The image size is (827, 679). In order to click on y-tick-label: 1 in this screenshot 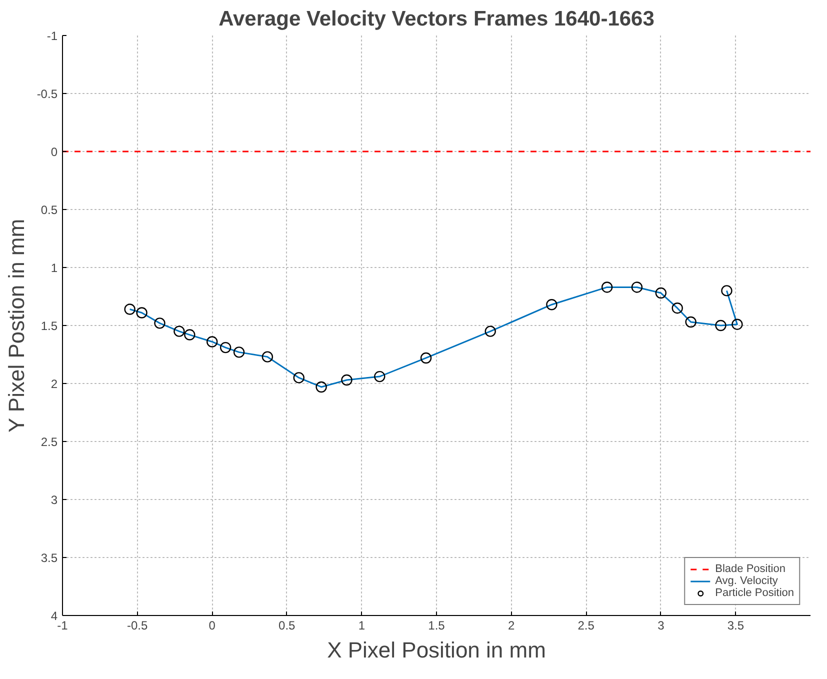, I will do `click(54, 268)`.